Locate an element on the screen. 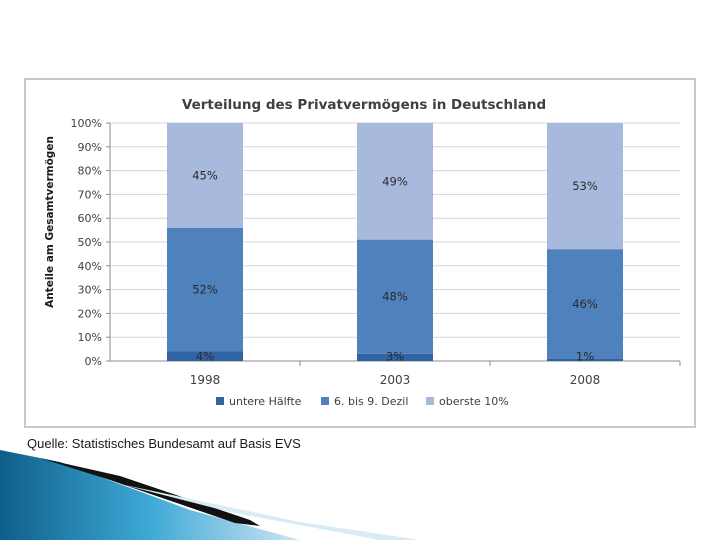 The image size is (720, 540). data-label: 52% is located at coordinates (205, 290).